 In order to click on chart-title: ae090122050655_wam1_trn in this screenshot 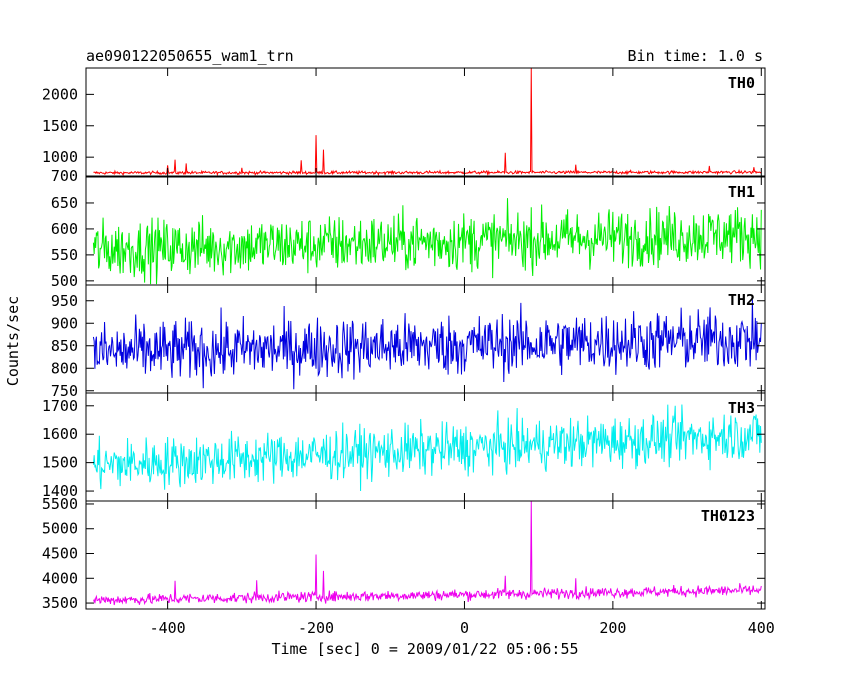, I will do `click(190, 56)`.